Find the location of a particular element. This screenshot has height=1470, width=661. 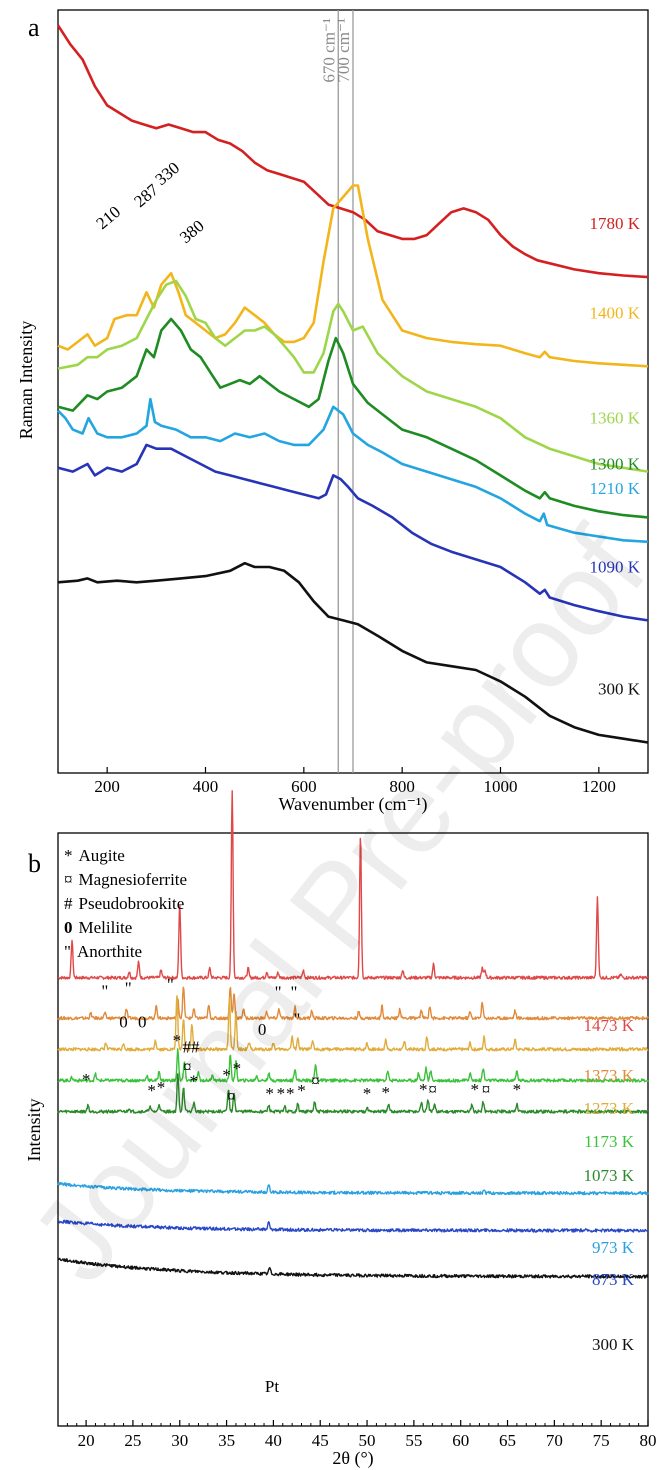

xrd-series-label-1: 1373 K is located at coordinates (608, 1075).